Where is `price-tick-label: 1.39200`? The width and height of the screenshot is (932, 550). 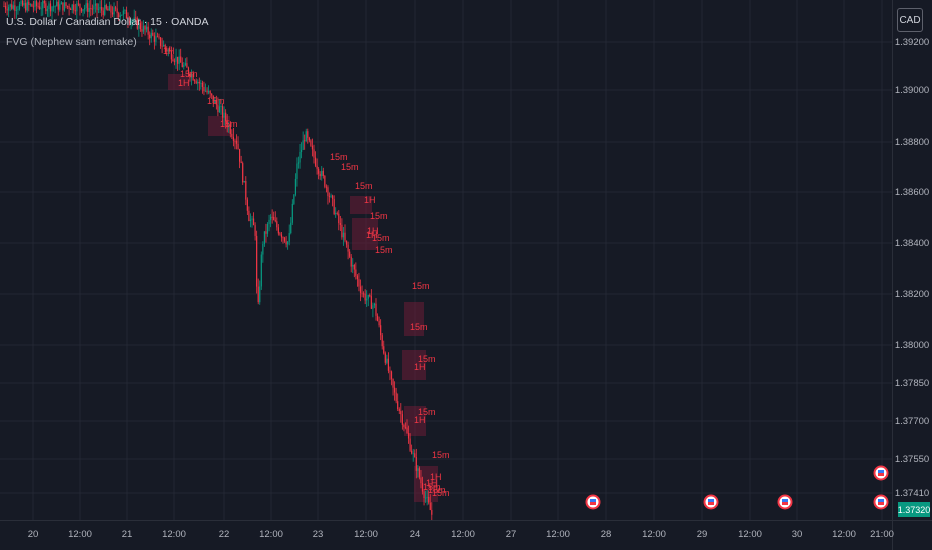
price-tick-label: 1.39200 is located at coordinates (912, 42).